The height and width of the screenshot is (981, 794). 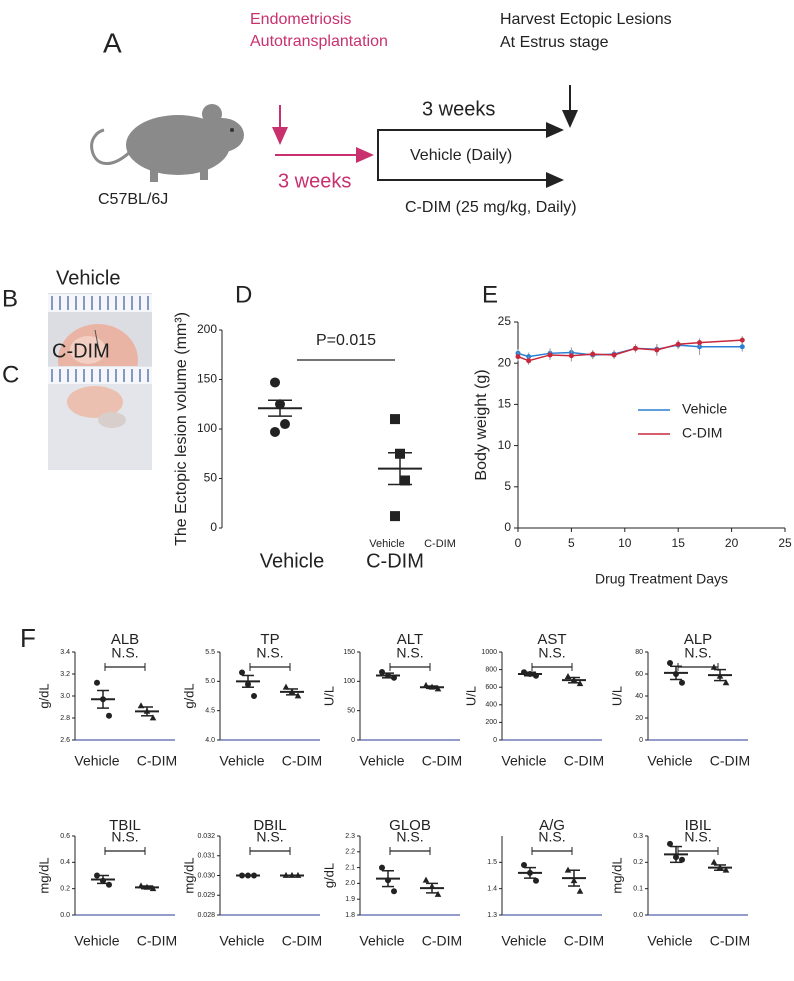 I want to click on group-label: C-DIM, so click(x=395, y=561).